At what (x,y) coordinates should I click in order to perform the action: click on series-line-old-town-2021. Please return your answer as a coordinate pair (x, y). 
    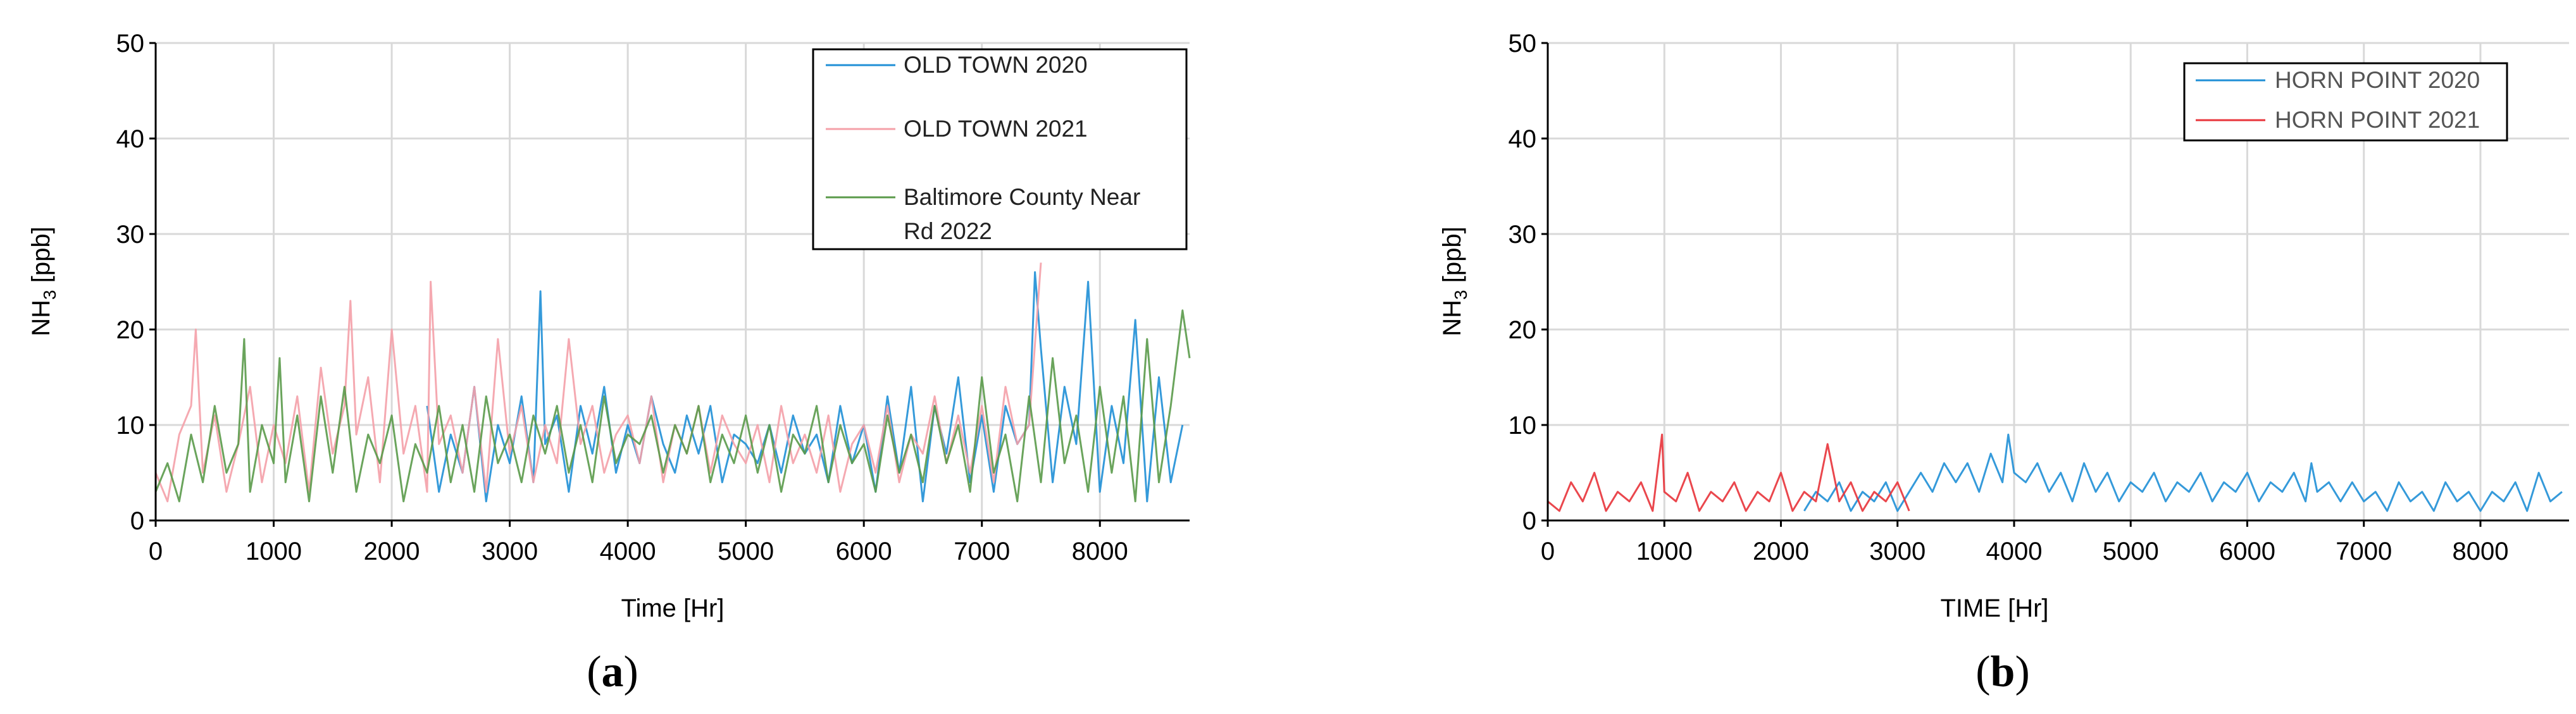
    Looking at the image, I should click on (598, 382).